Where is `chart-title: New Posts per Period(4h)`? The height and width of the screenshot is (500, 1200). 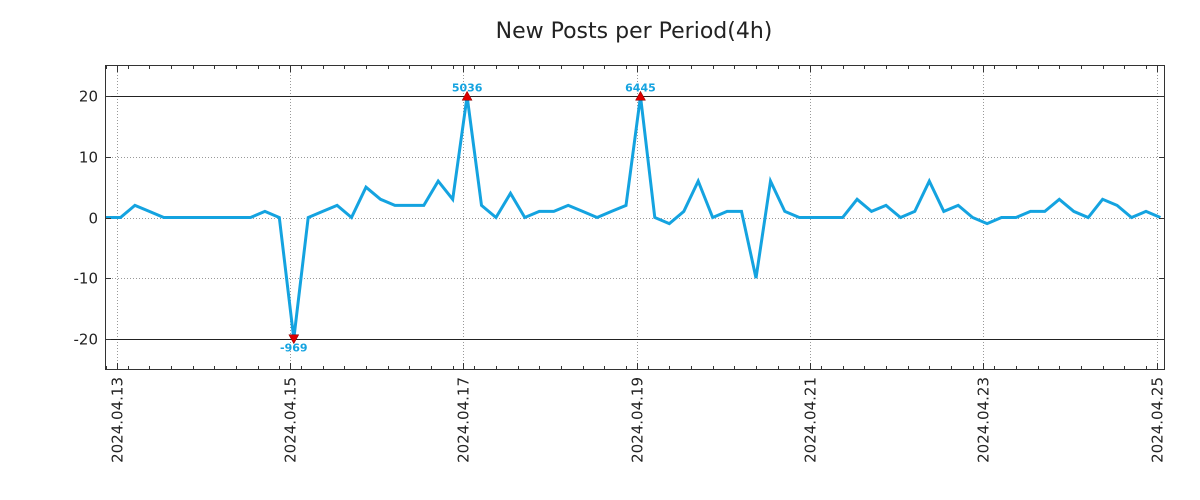
chart-title: New Posts per Period(4h) is located at coordinates (634, 31).